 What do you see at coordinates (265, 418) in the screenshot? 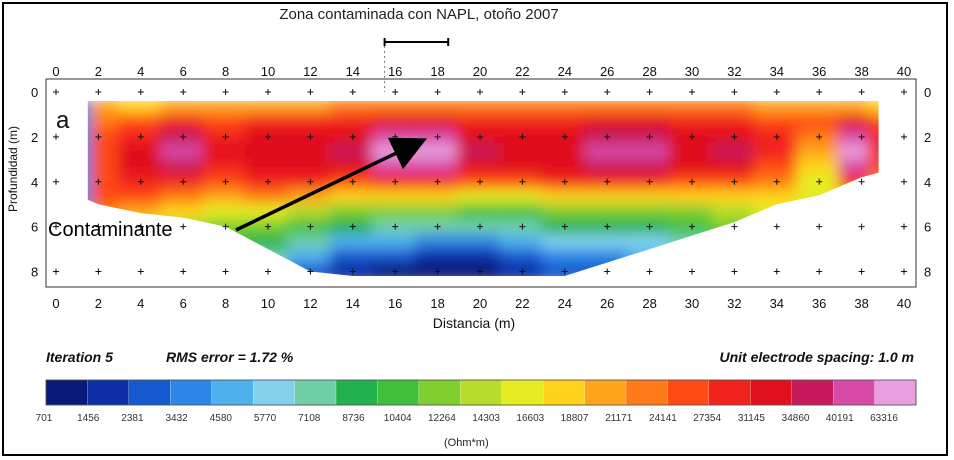
I see `colorbar-tick-label: 5770` at bounding box center [265, 418].